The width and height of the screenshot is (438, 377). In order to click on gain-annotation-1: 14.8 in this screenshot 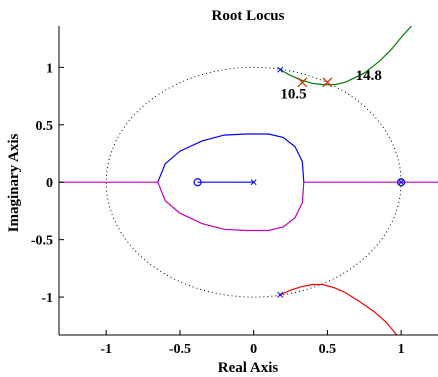, I will do `click(369, 76)`.